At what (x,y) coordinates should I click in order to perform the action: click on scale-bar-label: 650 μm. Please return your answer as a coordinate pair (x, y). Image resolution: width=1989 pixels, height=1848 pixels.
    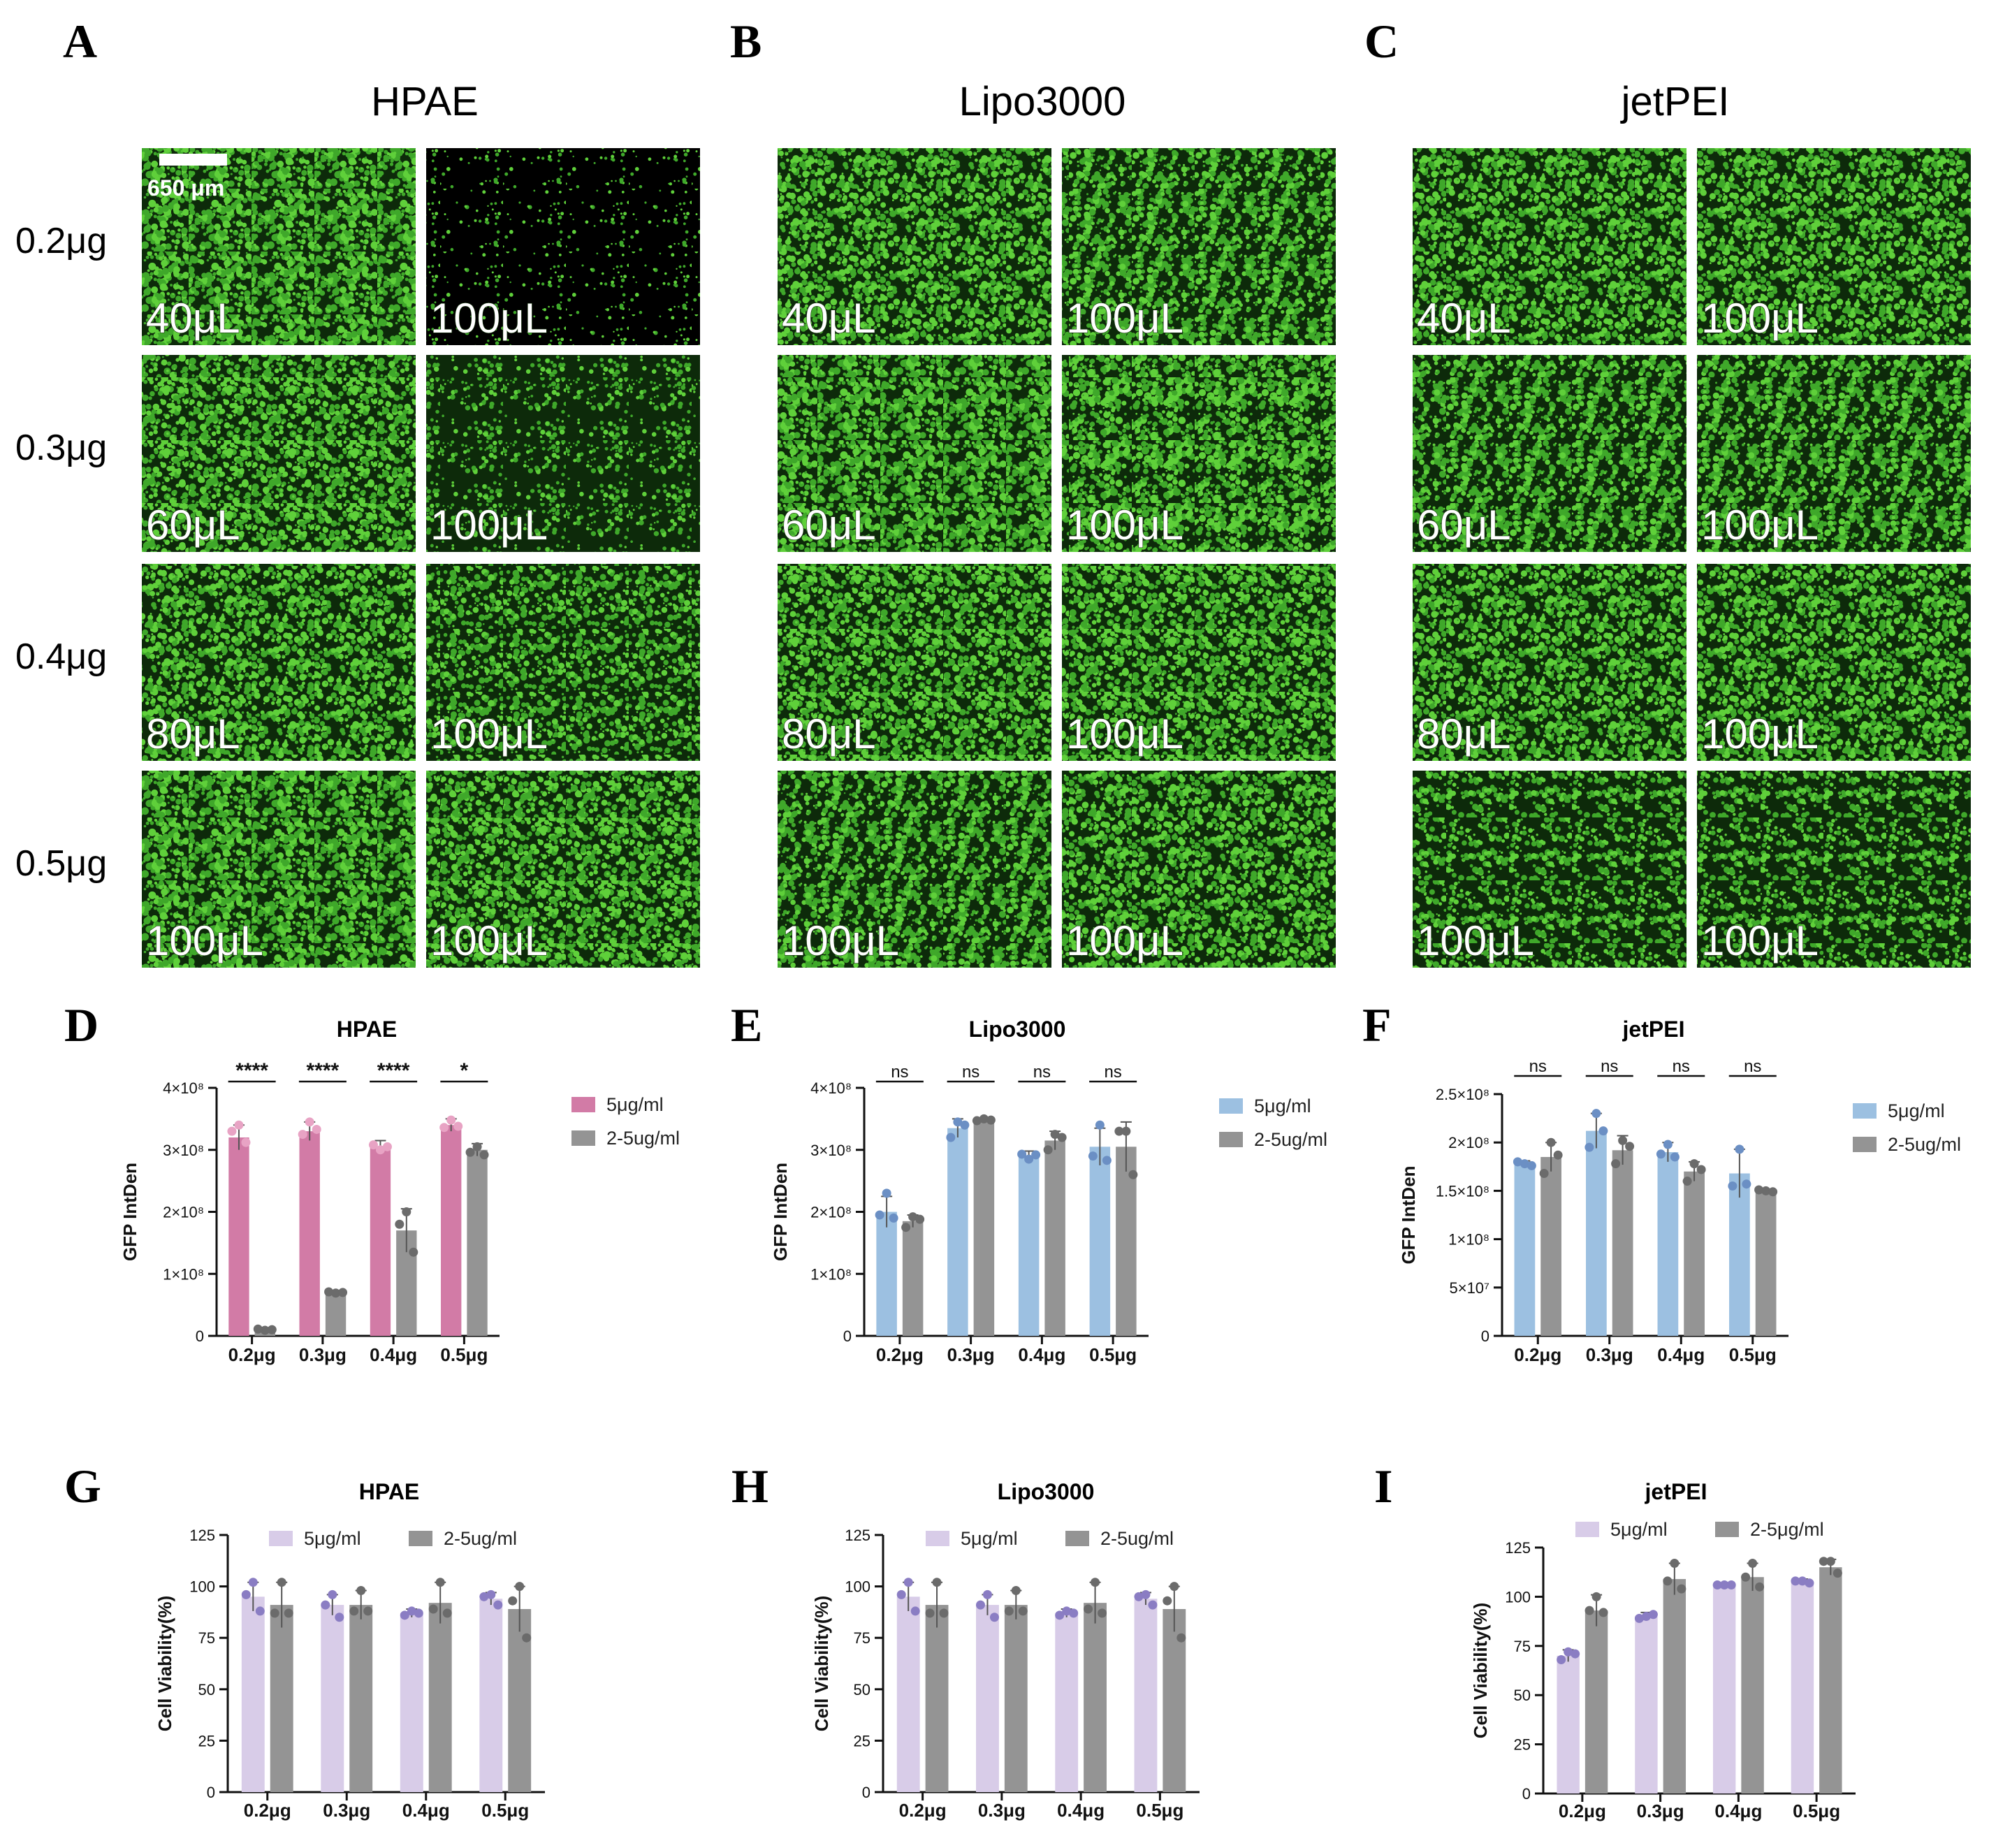
    Looking at the image, I should click on (185, 188).